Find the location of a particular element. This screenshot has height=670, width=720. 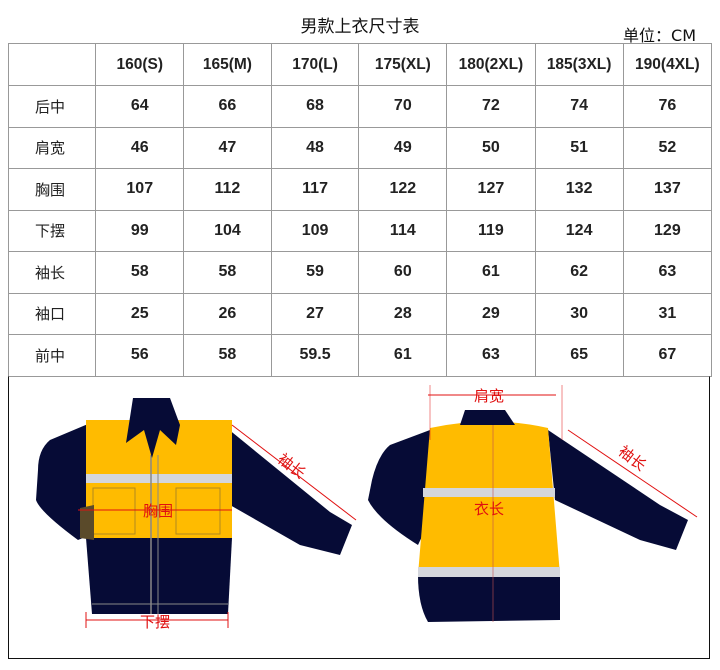

table-cell: 104 is located at coordinates (227, 230).